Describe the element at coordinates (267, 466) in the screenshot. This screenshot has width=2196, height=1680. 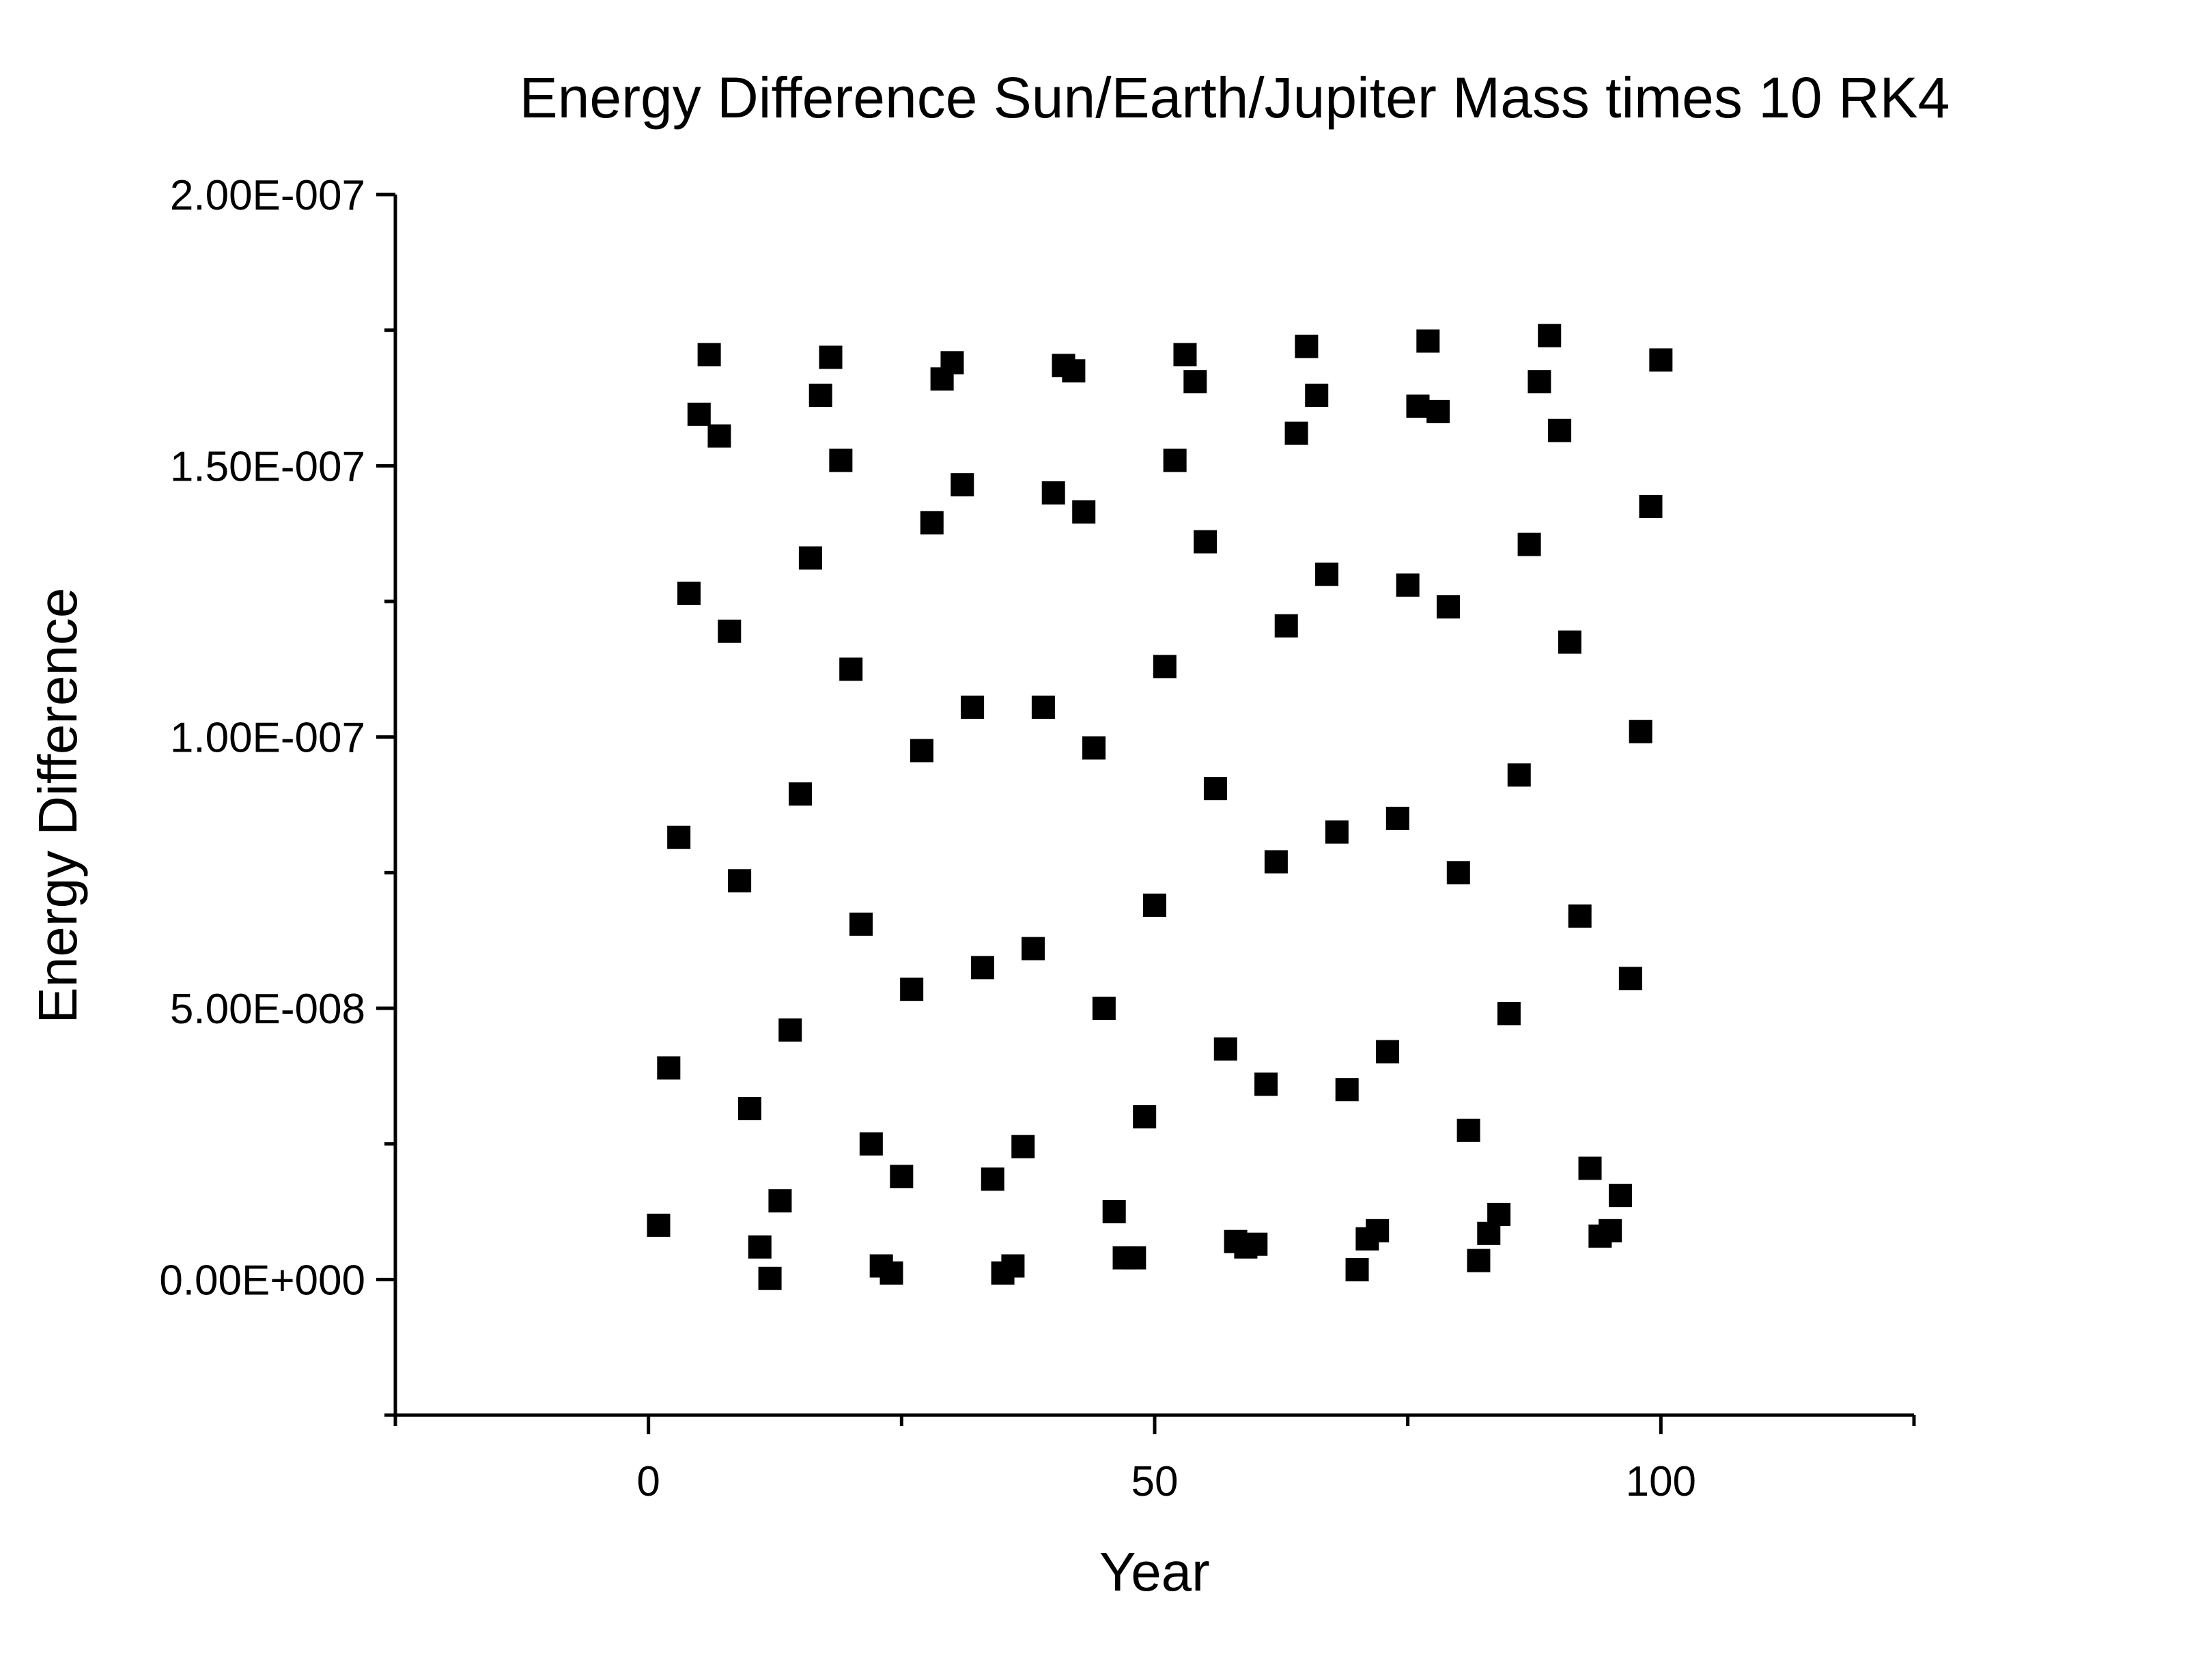
I see `y-tick-label: 1.50E-007` at that location.